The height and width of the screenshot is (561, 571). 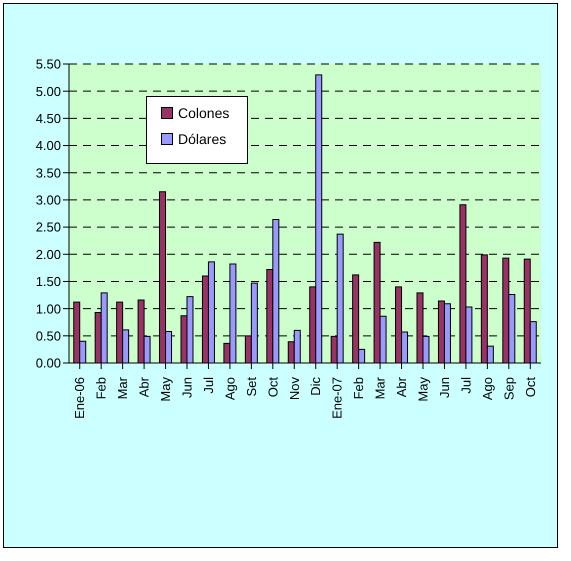 I want to click on y-tick-label: 1.50, so click(x=48, y=282).